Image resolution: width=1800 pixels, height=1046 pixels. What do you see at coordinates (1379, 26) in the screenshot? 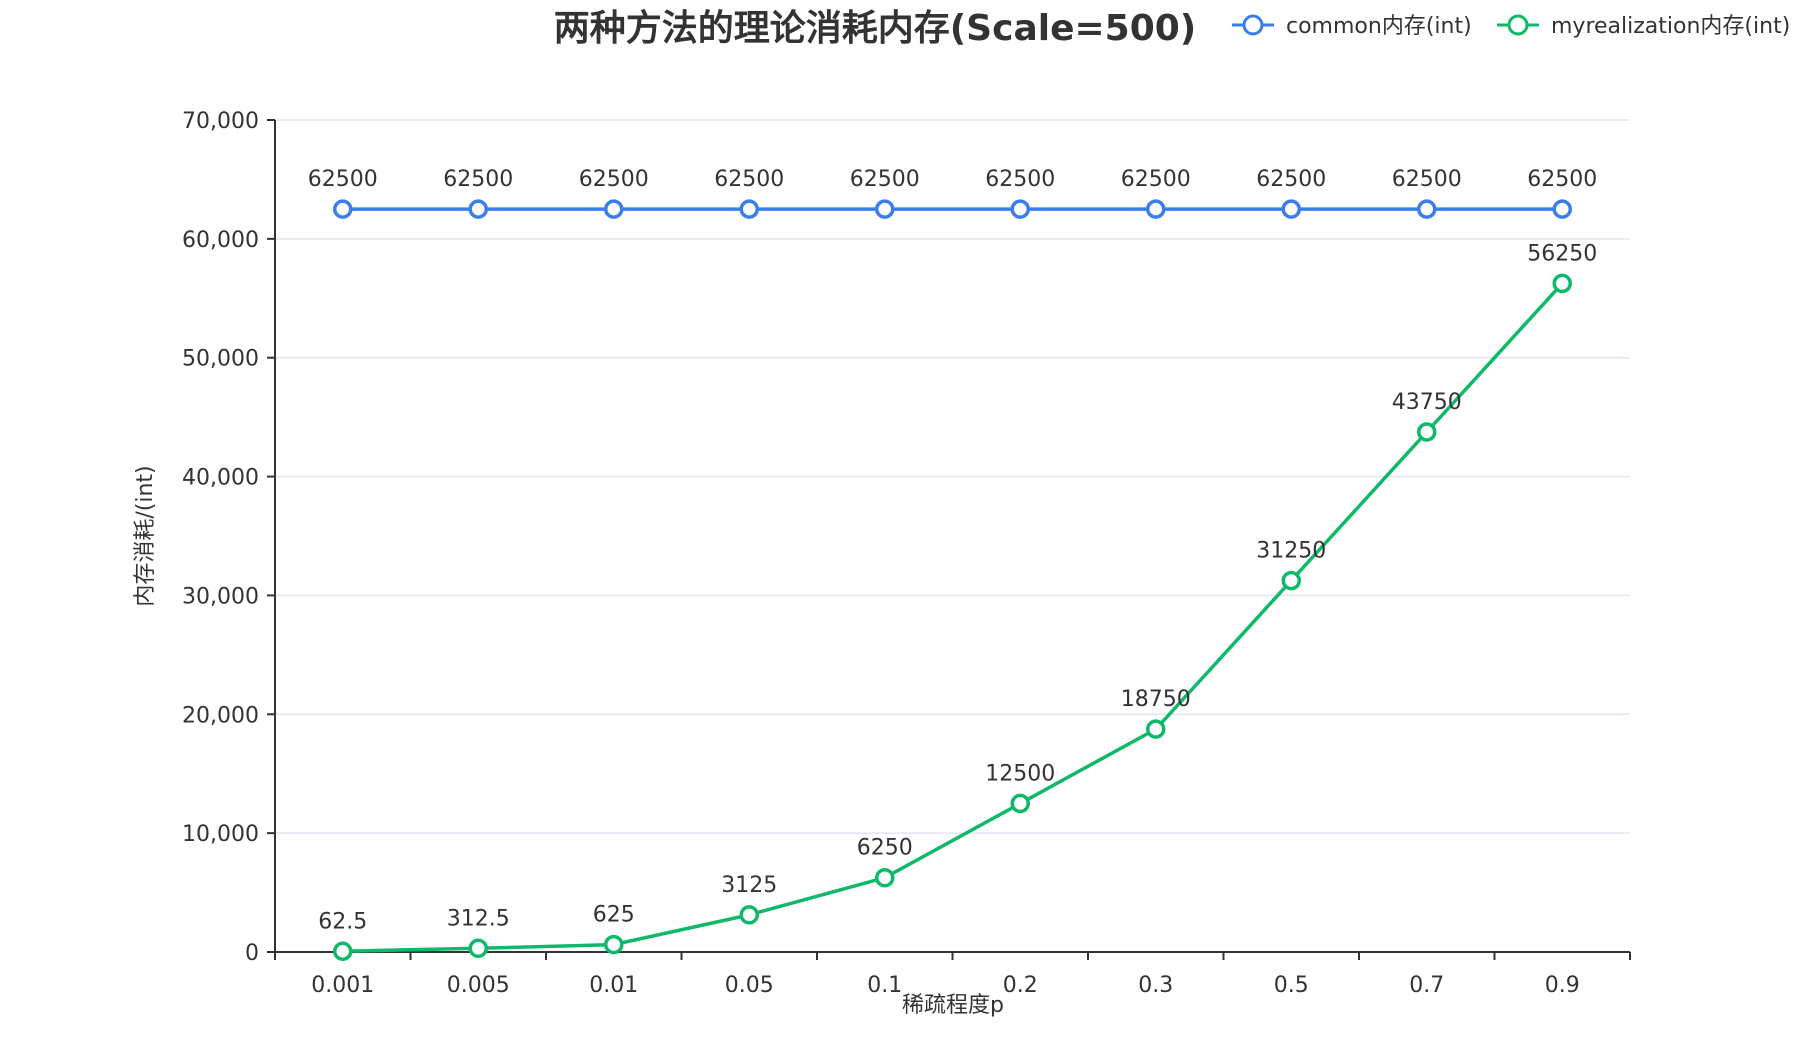
I see `legend-label-common: common内存(int)` at bounding box center [1379, 26].